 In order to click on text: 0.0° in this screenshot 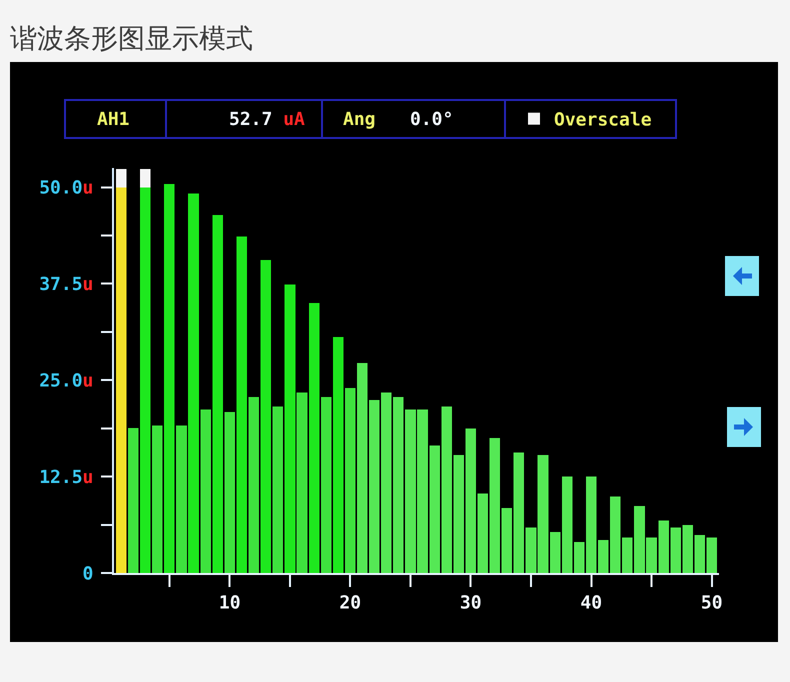, I will do `click(432, 119)`.